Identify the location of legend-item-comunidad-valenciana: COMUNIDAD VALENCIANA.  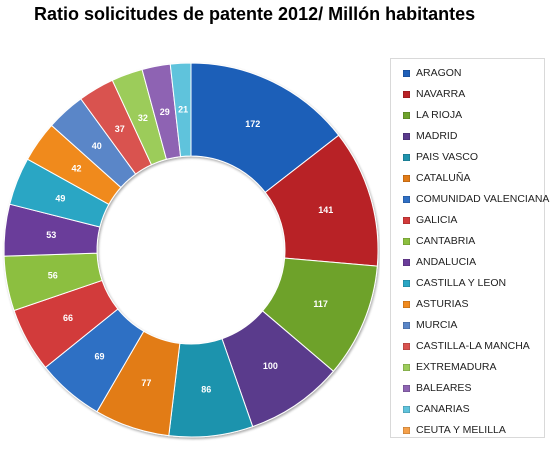
(476, 199).